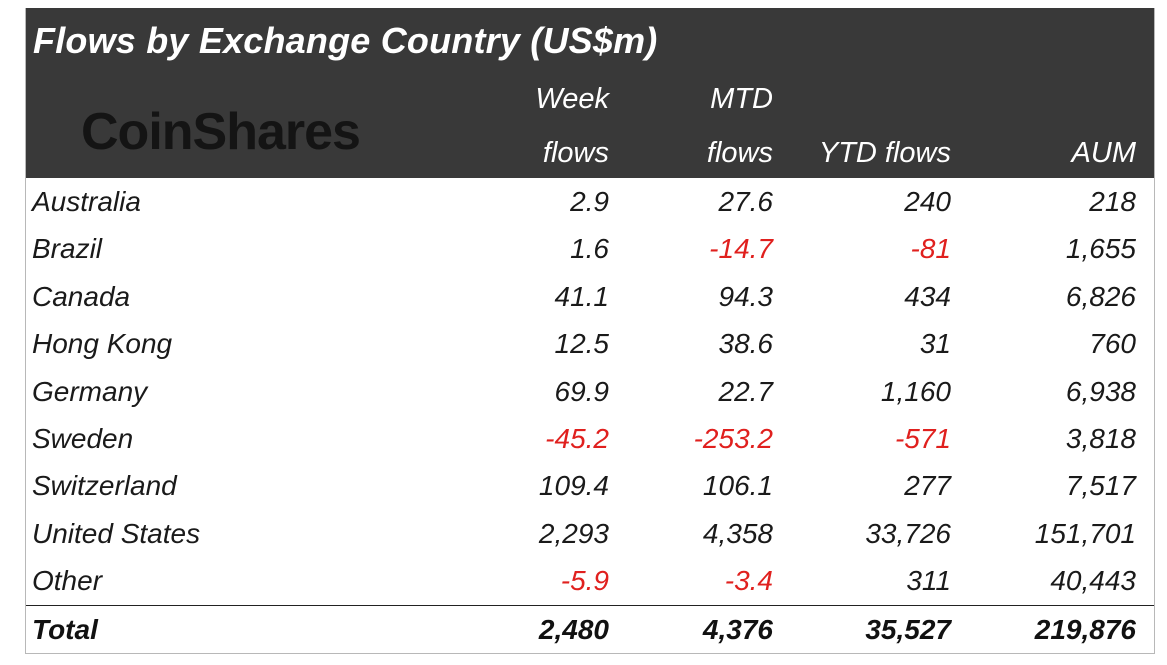 This screenshot has width=1167, height=665. I want to click on table-row: Switzerland 109.4 106.1 277 7,517, so click(590, 485).